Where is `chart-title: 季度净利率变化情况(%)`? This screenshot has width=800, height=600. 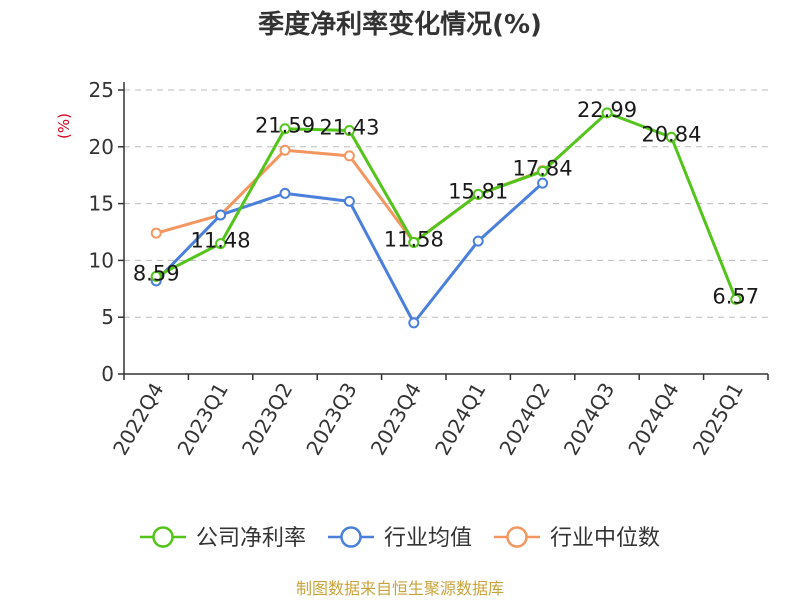 chart-title: 季度净利率变化情况(%) is located at coordinates (400, 24).